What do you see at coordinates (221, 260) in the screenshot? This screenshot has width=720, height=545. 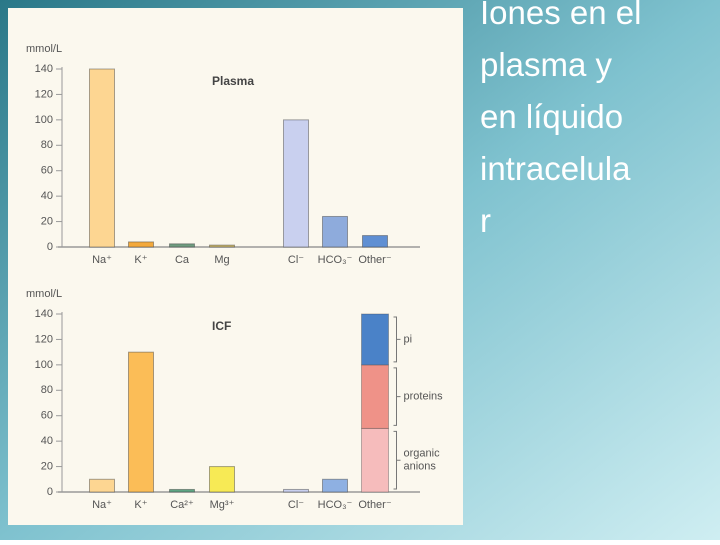 I see `x-tick-label: Mg` at bounding box center [221, 260].